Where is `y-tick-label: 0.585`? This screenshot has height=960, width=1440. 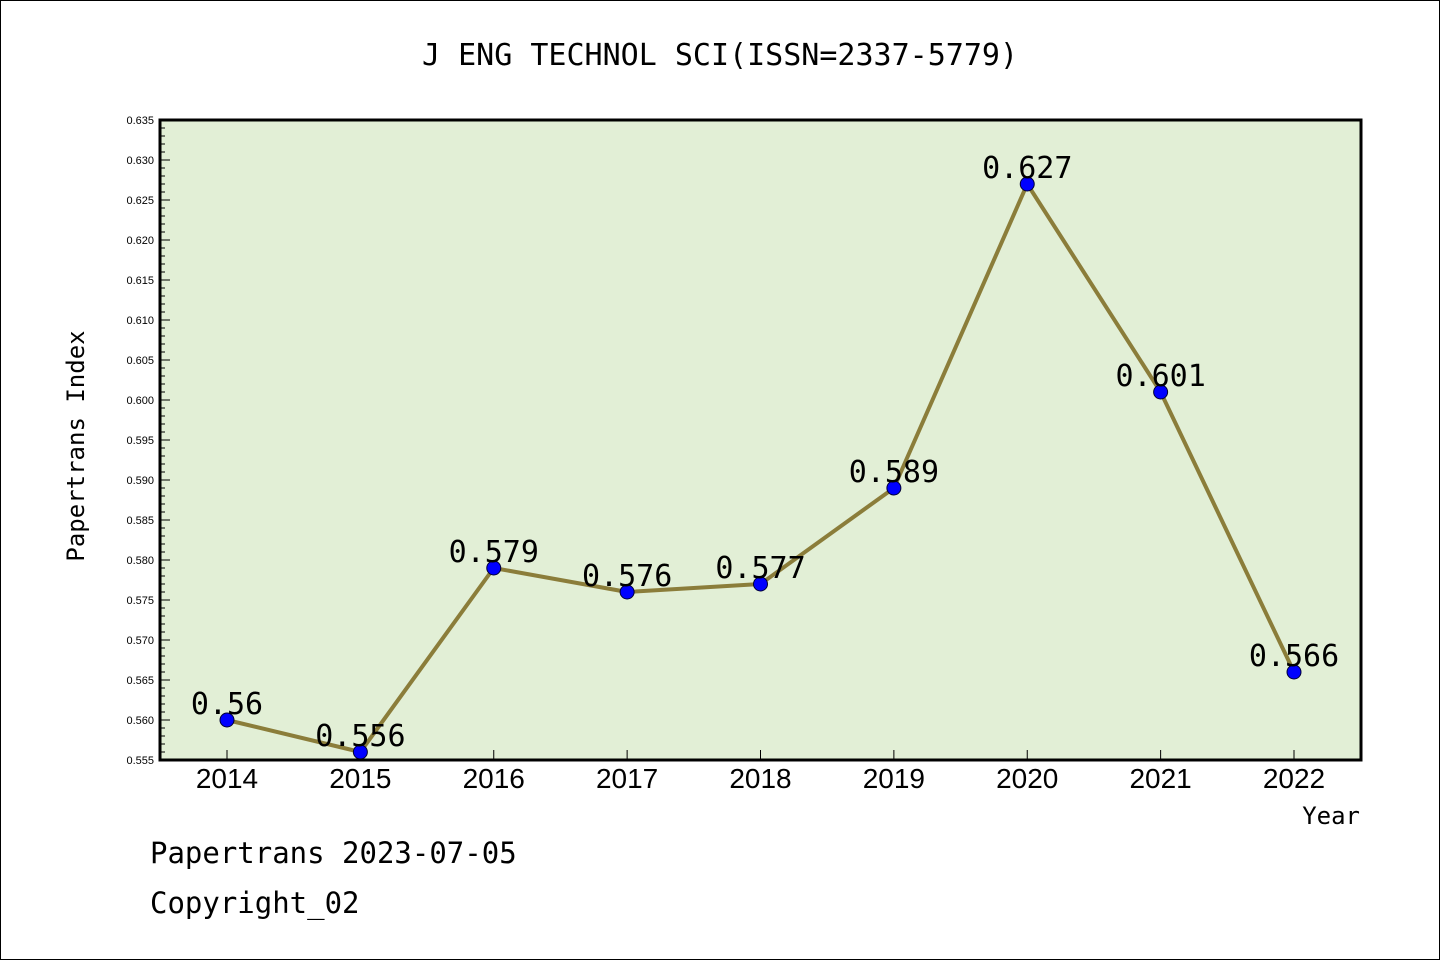 y-tick-label: 0.585 is located at coordinates (140, 521).